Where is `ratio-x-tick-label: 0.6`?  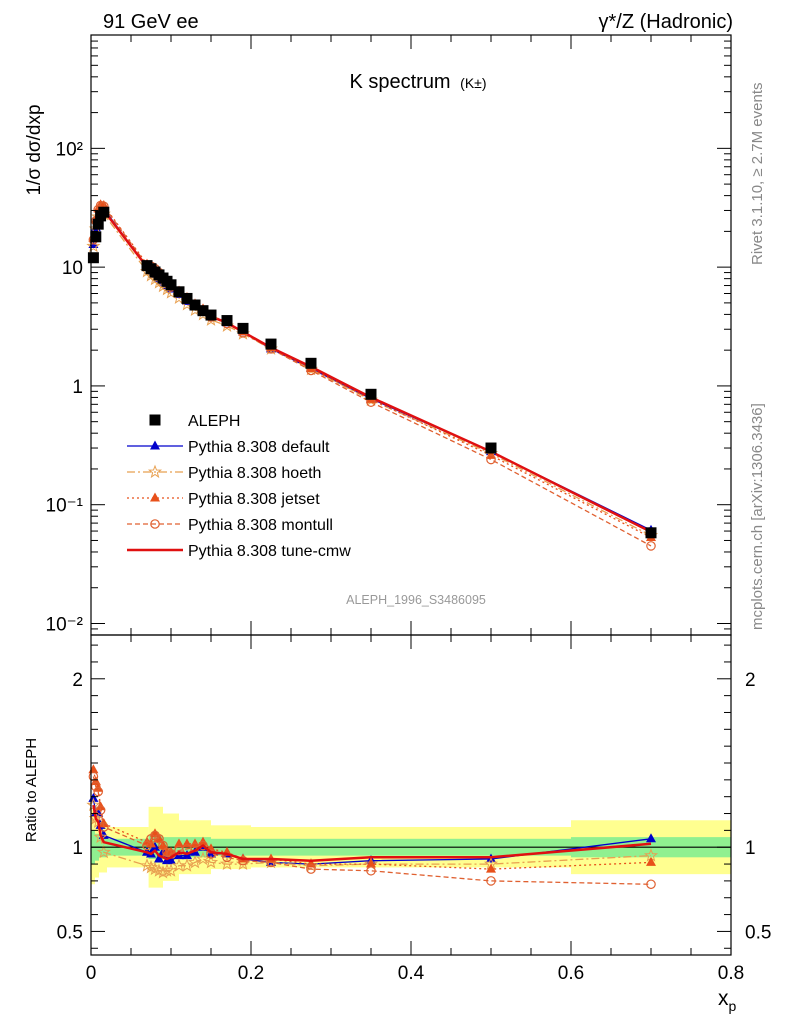
ratio-x-tick-label: 0.6 is located at coordinates (571, 973).